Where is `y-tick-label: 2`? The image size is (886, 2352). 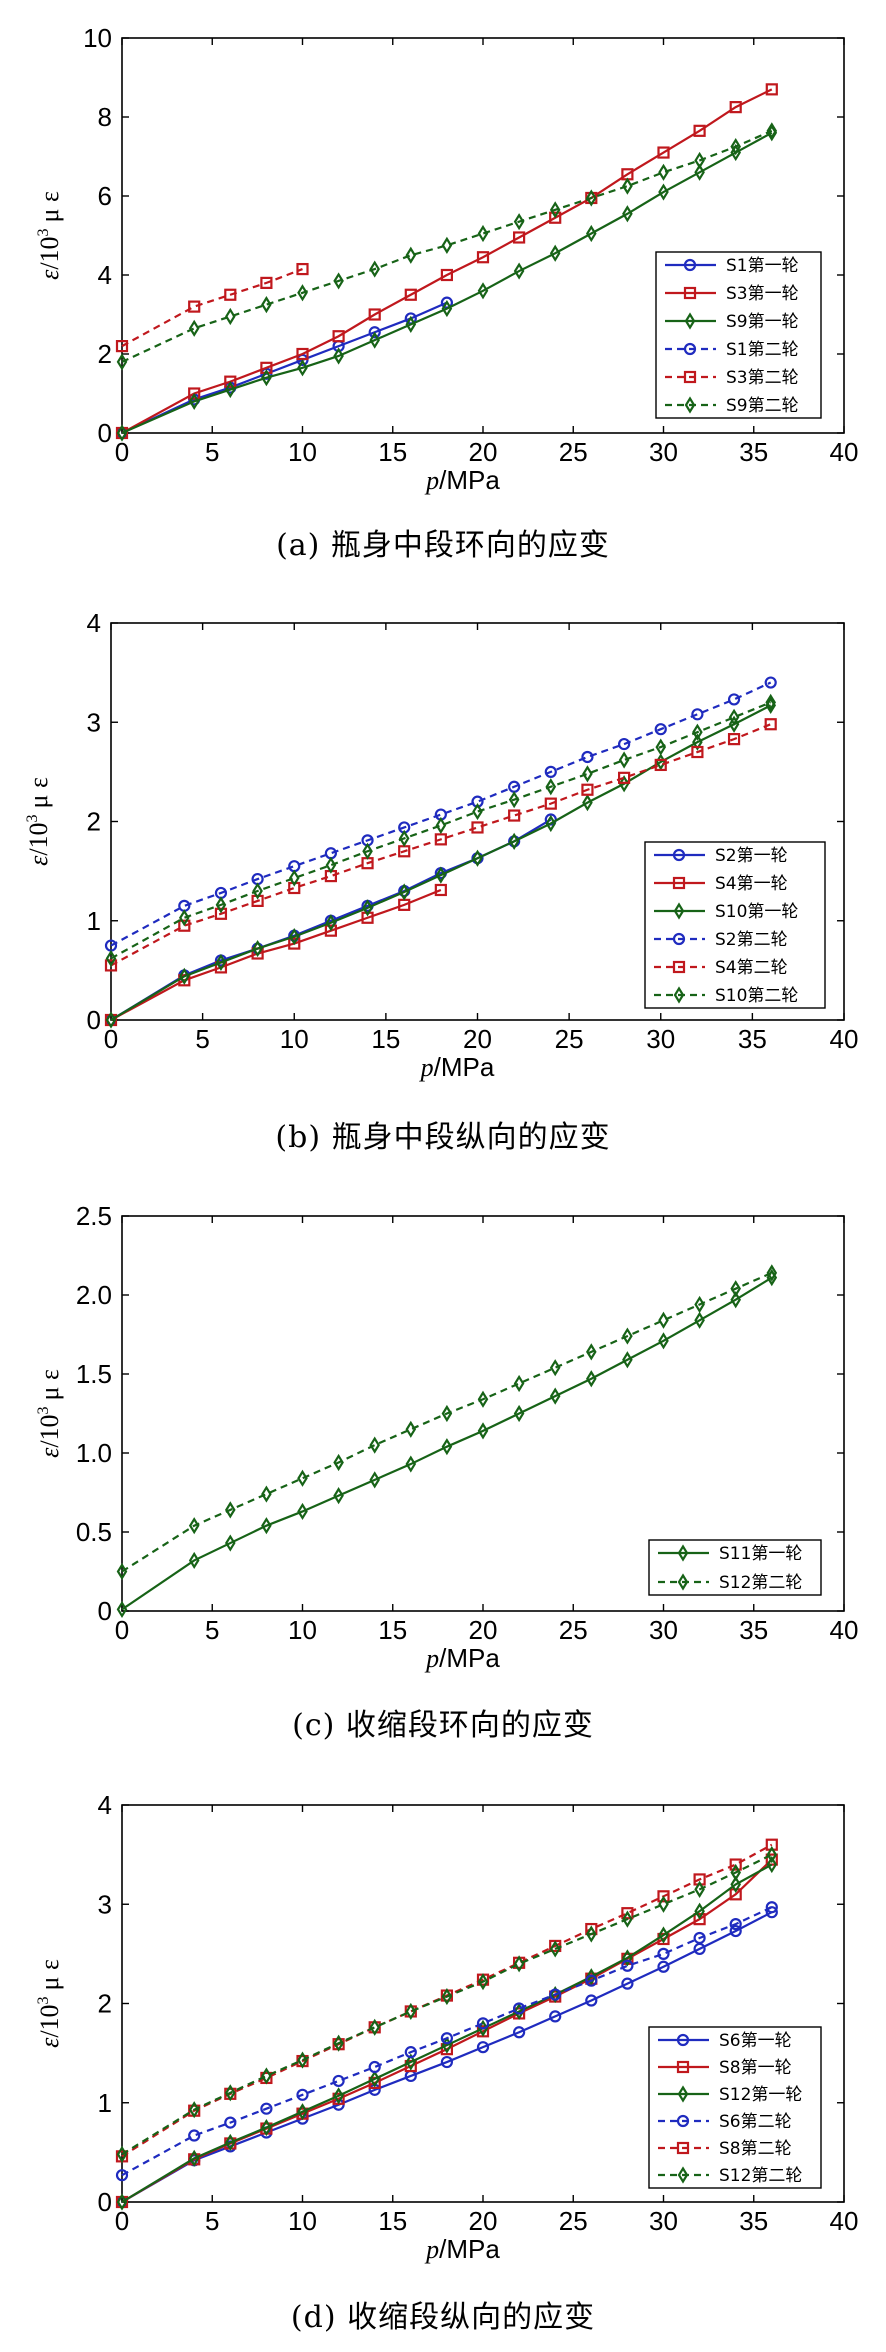
y-tick-label: 2 is located at coordinates (105, 2004).